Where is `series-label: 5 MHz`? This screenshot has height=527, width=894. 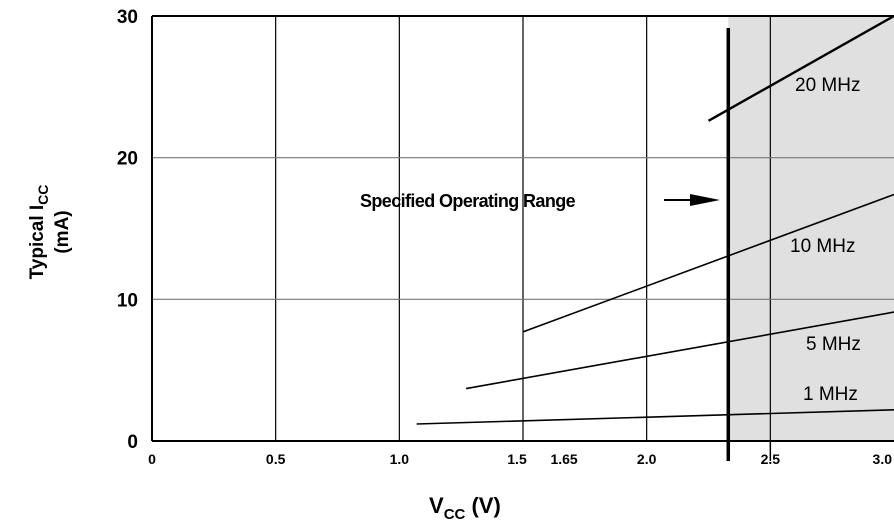 series-label: 5 MHz is located at coordinates (833, 344).